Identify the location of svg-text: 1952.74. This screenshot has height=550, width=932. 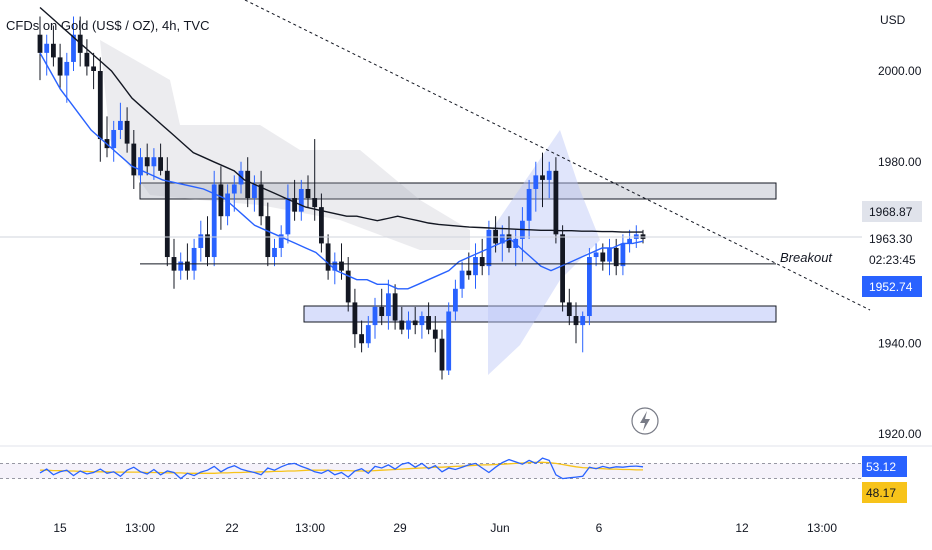
(891, 287).